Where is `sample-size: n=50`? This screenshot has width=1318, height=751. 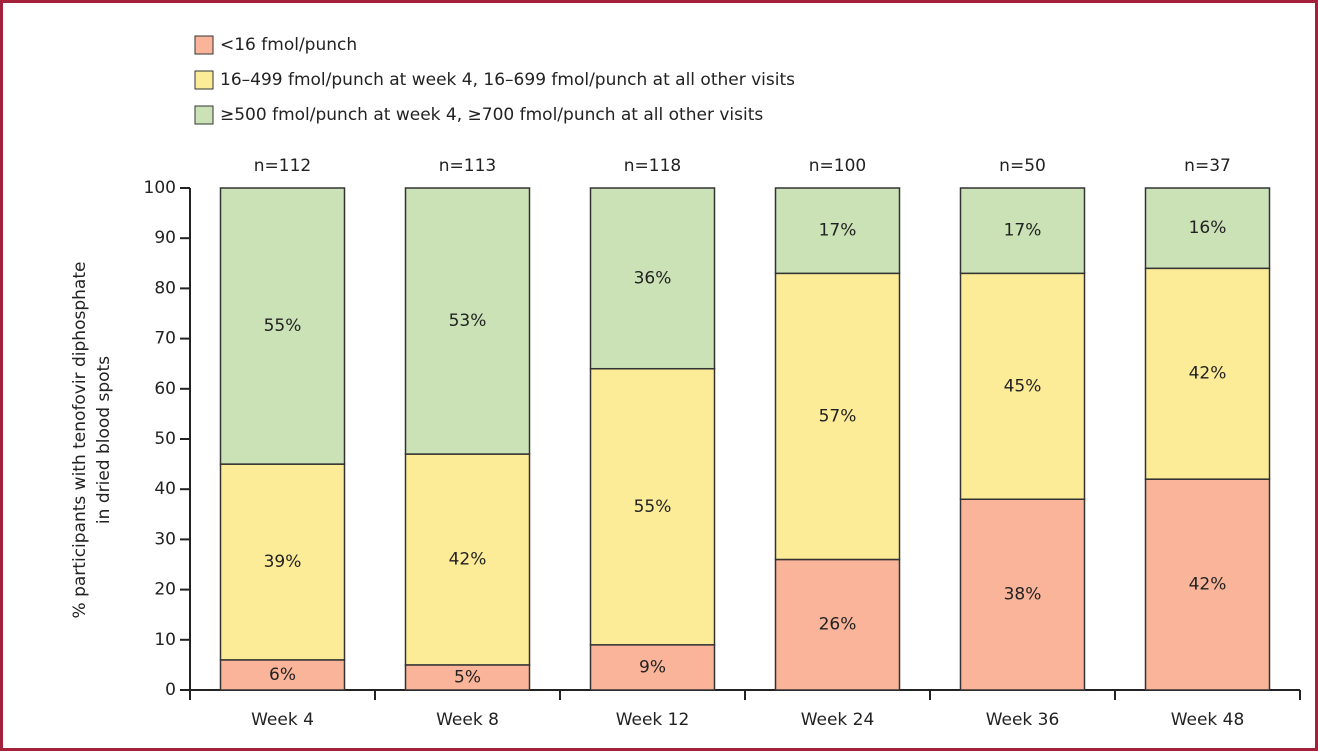
sample-size: n=50 is located at coordinates (1022, 166).